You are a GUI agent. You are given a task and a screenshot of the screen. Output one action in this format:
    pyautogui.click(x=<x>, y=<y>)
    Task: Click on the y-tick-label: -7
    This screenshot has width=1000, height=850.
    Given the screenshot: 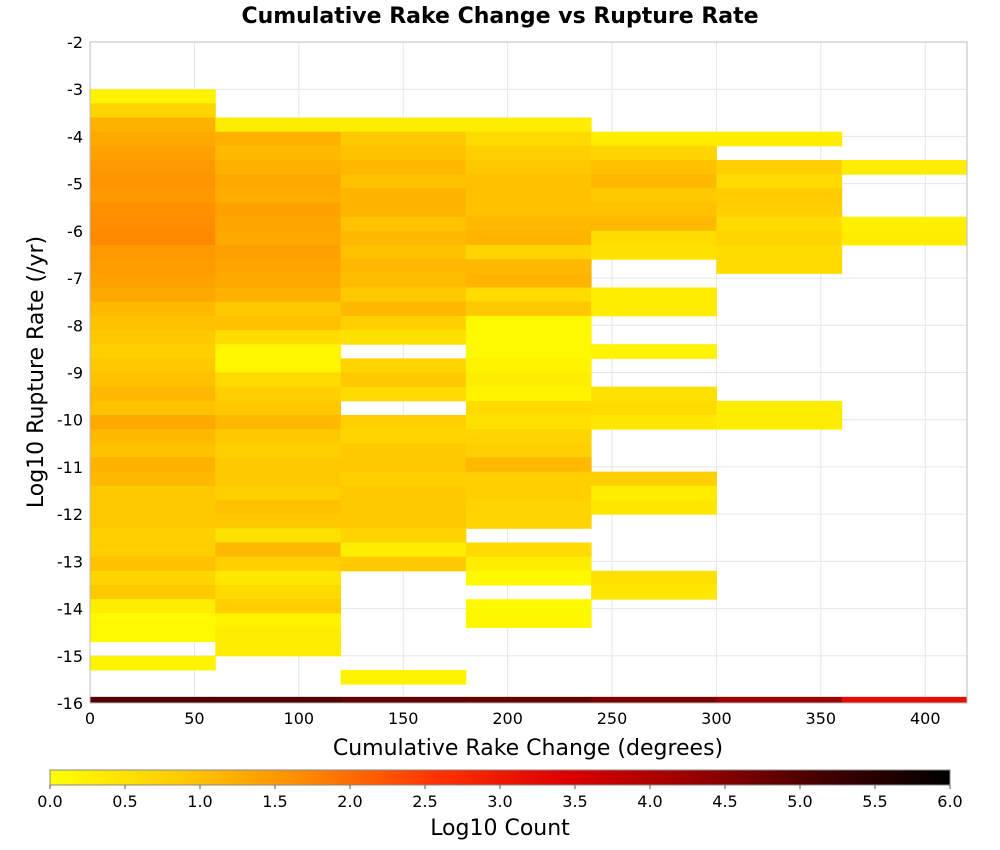 What is the action you would take?
    pyautogui.click(x=75, y=278)
    